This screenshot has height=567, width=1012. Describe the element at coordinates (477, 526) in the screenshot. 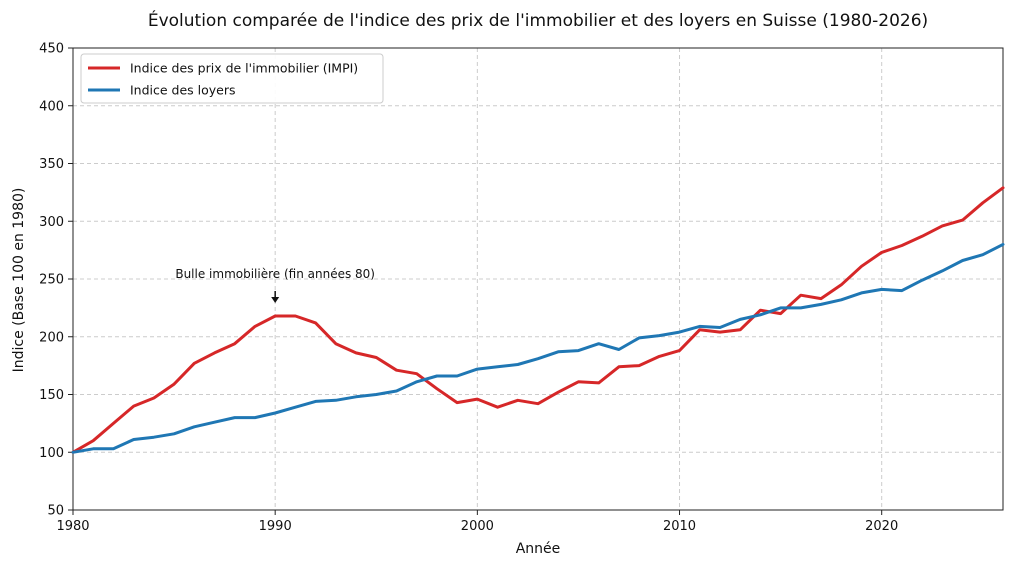

I see `x-tick-label: 2000` at that location.